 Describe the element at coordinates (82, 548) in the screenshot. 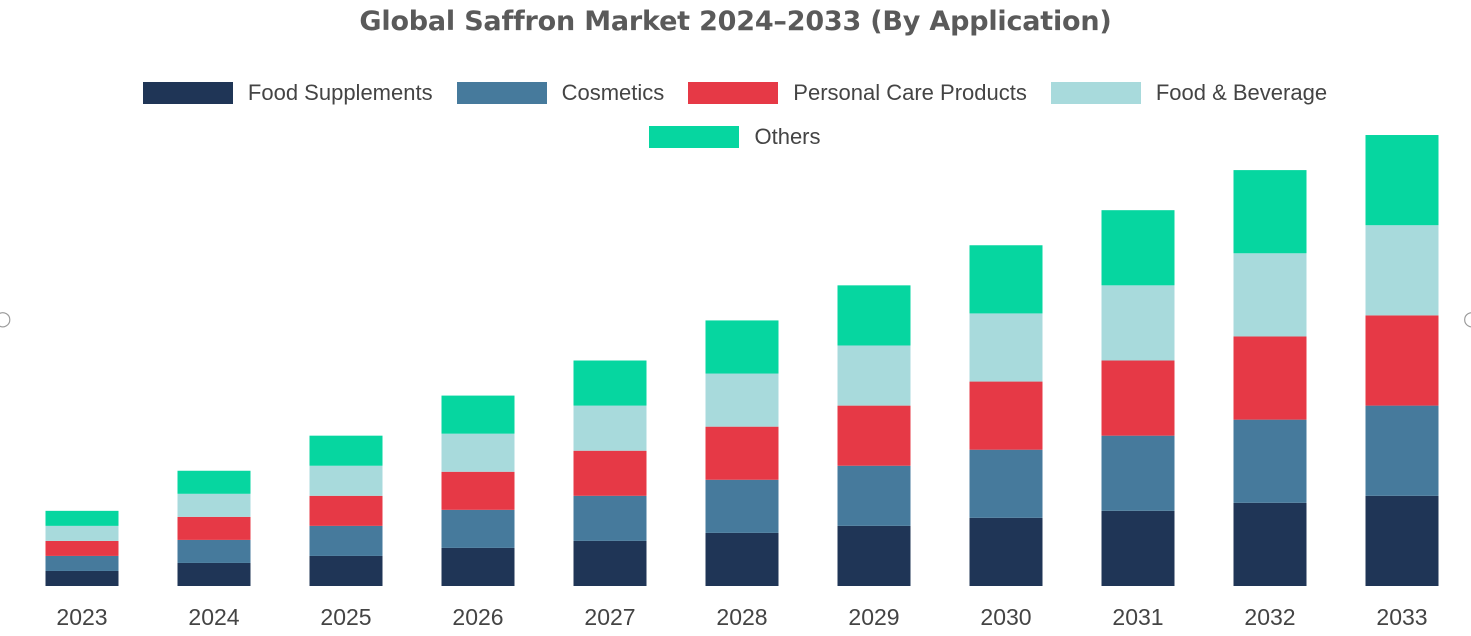

I see `bar-personal-care-products-2023` at that location.